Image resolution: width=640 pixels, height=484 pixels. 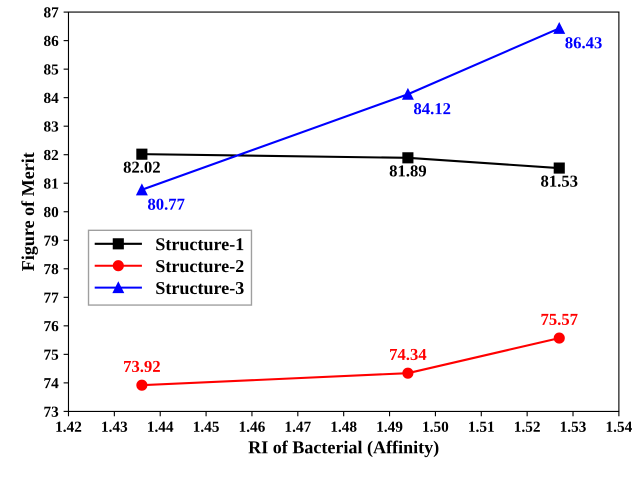 I want to click on x-tick-label: 1.47, so click(x=298, y=427).